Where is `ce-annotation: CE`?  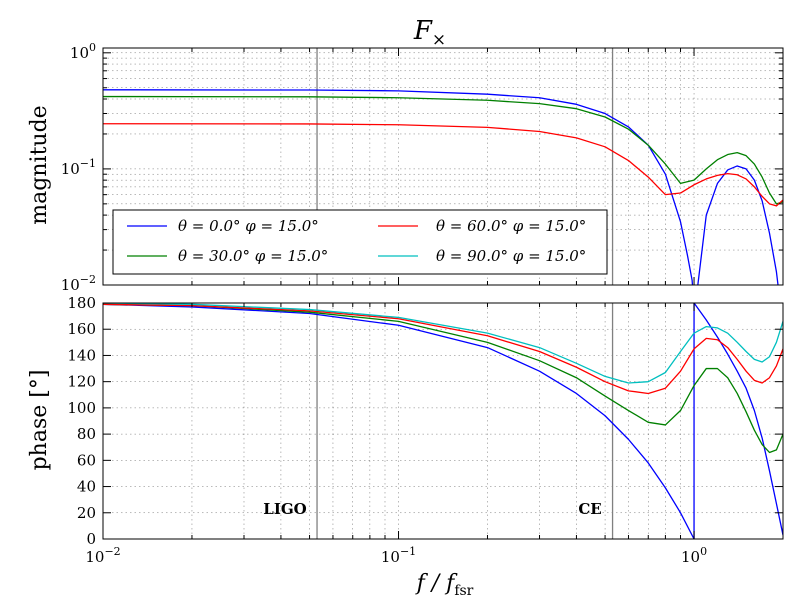
ce-annotation: CE is located at coordinates (589, 509).